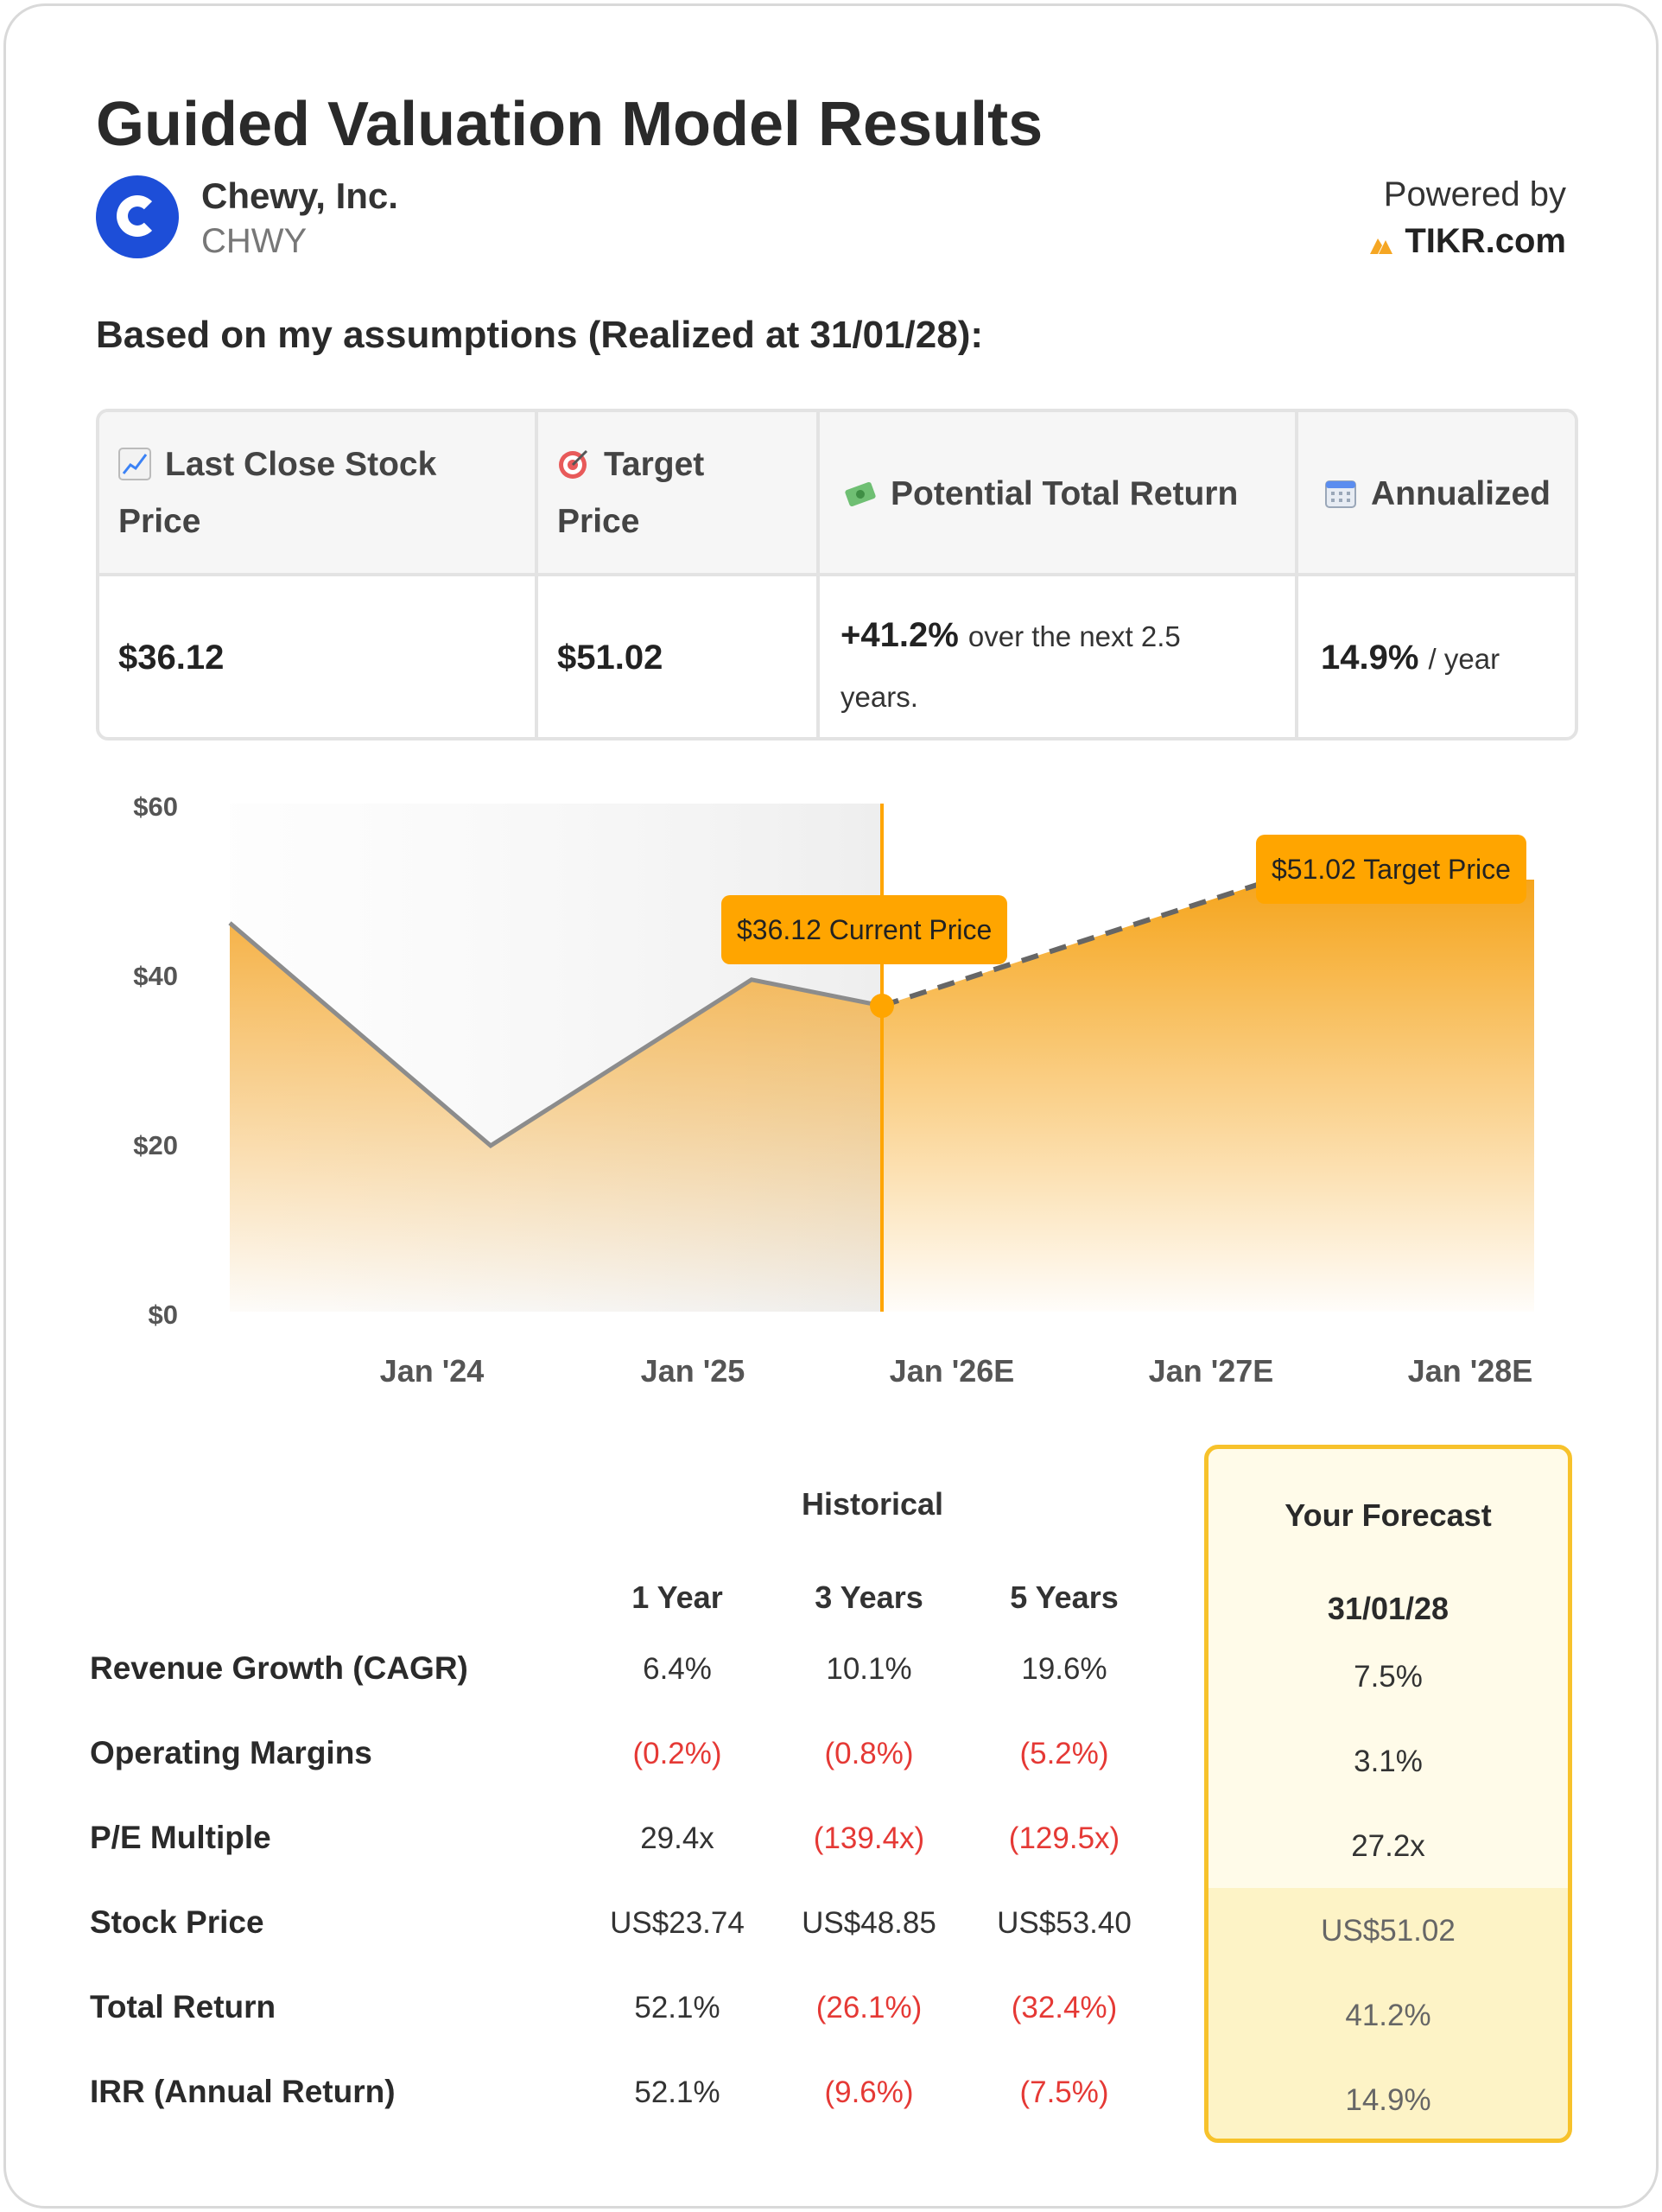 The image size is (1662, 2212). I want to click on metric-row-label: Operating Margins, so click(231, 1752).